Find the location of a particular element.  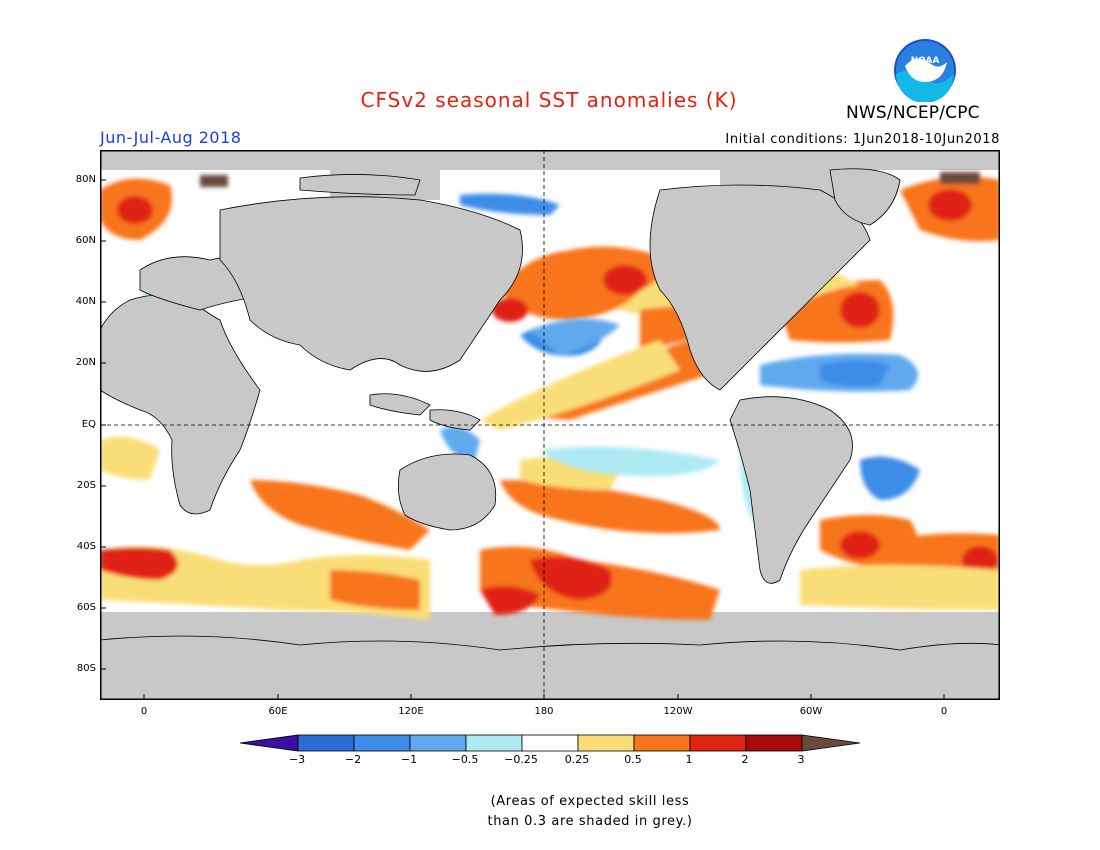

colorbar-tick: 3 is located at coordinates (801, 759).